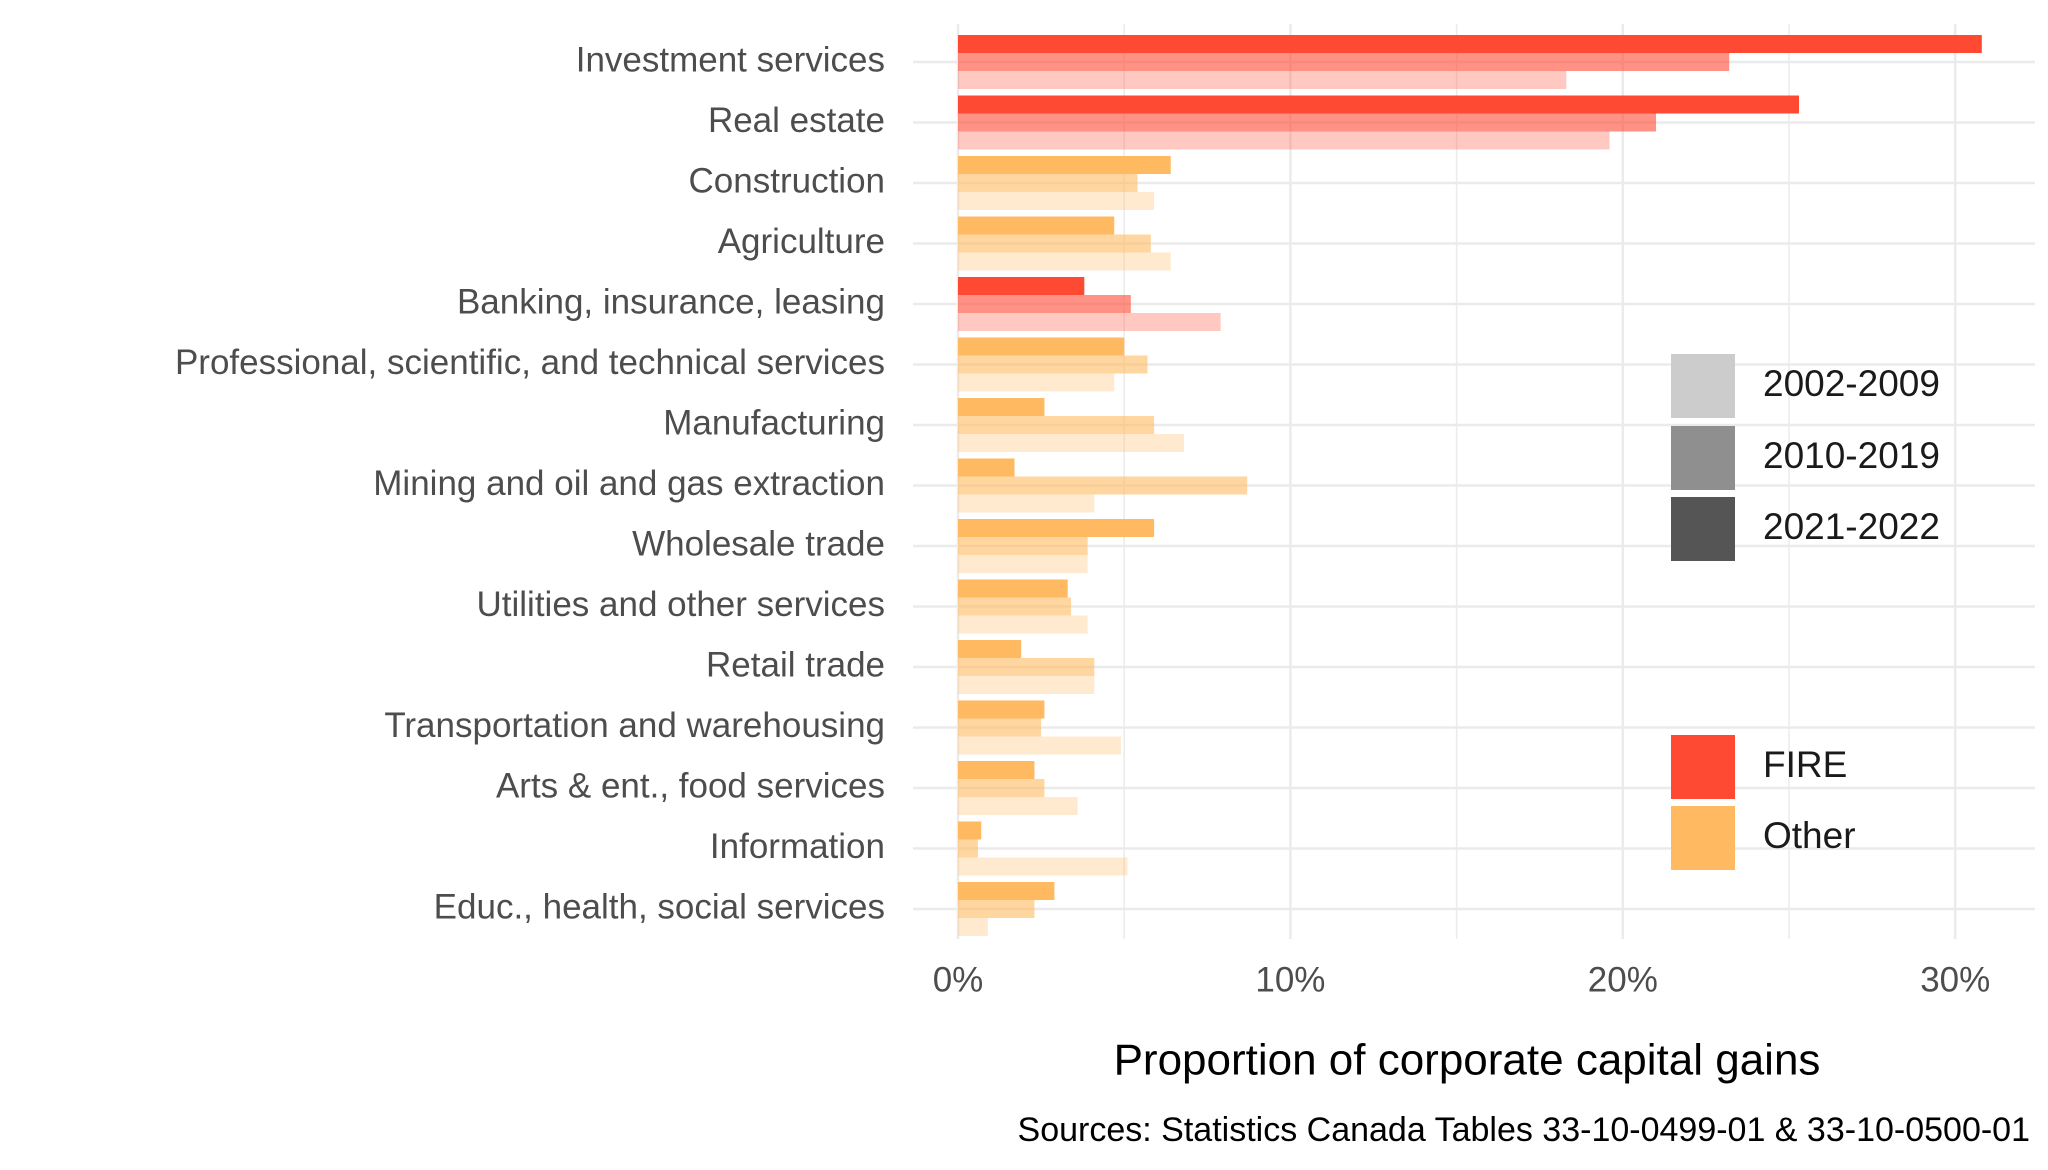  Describe the element at coordinates (1851, 526) in the screenshot. I see `legend-label: 2021-2022` at that location.